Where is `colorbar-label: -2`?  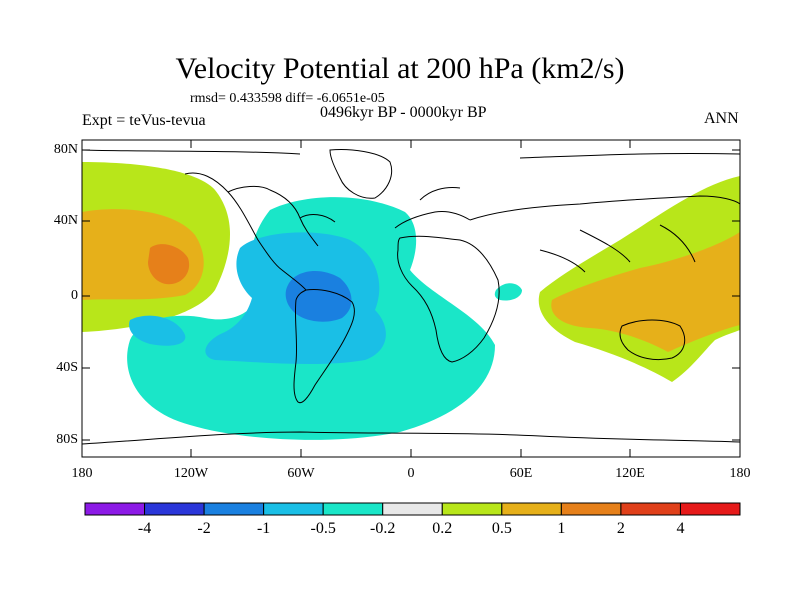
colorbar-label: -2 is located at coordinates (204, 528).